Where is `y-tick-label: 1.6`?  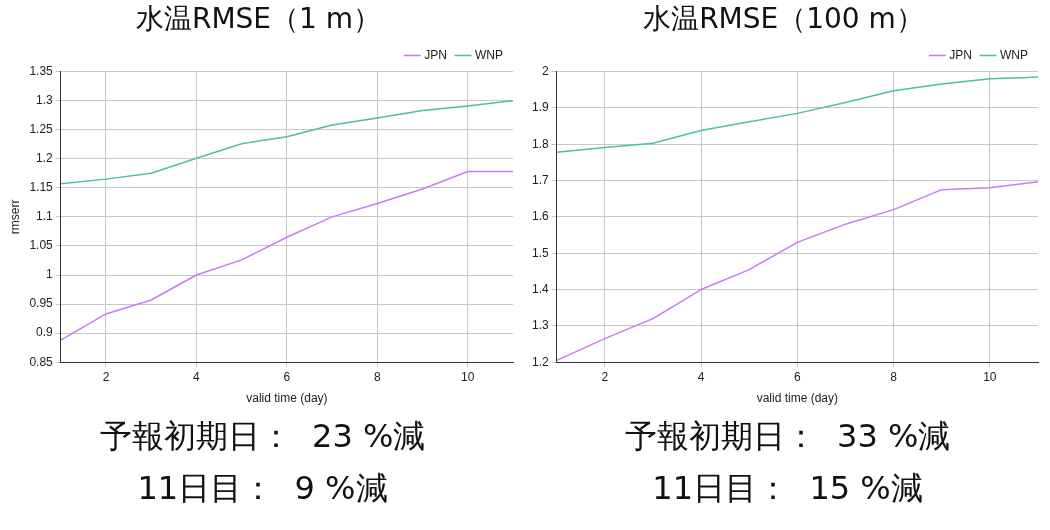
y-tick-label: 1.6 is located at coordinates (540, 216).